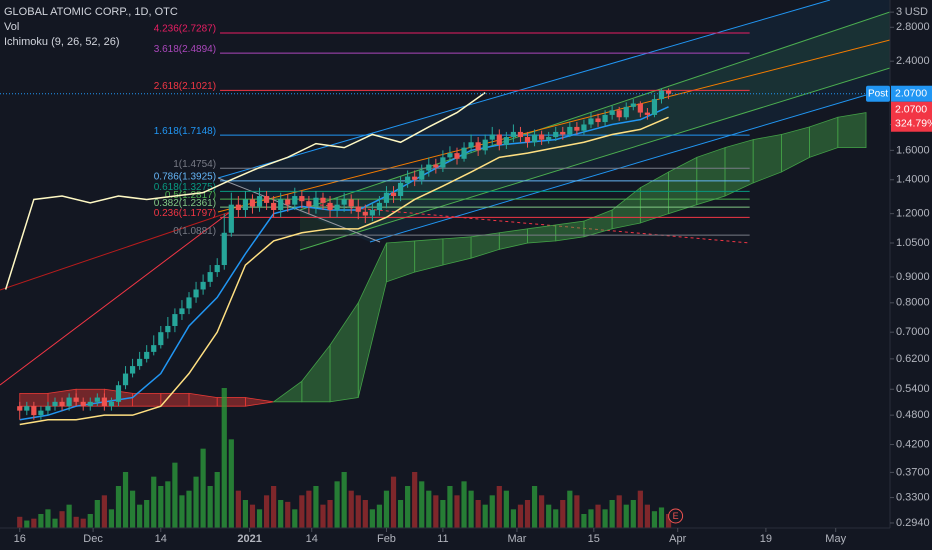 The image size is (932, 550). What do you see at coordinates (185, 49) in the screenshot?
I see `fib-label: 3.618(2.4894)` at bounding box center [185, 49].